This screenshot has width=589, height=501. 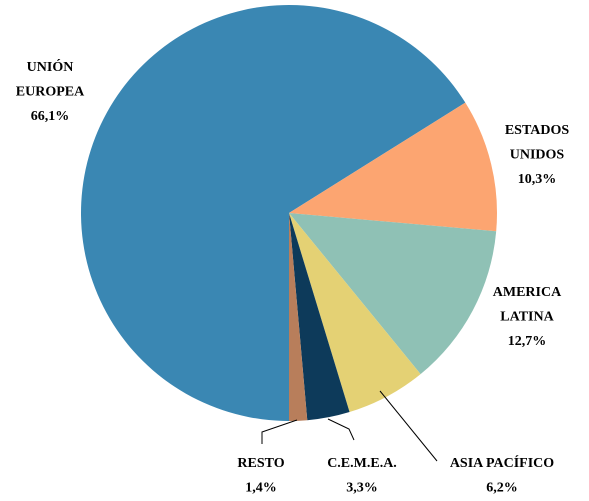 What do you see at coordinates (502, 462) in the screenshot?
I see `slice-label: ASIA PACÍFICO` at bounding box center [502, 462].